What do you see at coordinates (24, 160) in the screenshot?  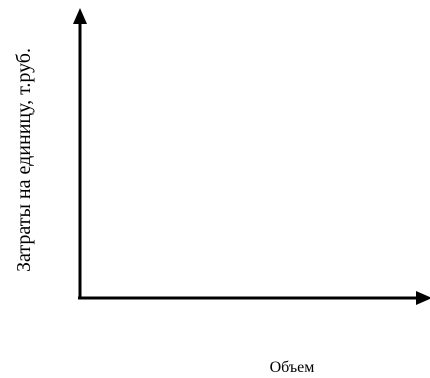 I see `y-axis-label: Затраты на единицу, т.руб.` at bounding box center [24, 160].